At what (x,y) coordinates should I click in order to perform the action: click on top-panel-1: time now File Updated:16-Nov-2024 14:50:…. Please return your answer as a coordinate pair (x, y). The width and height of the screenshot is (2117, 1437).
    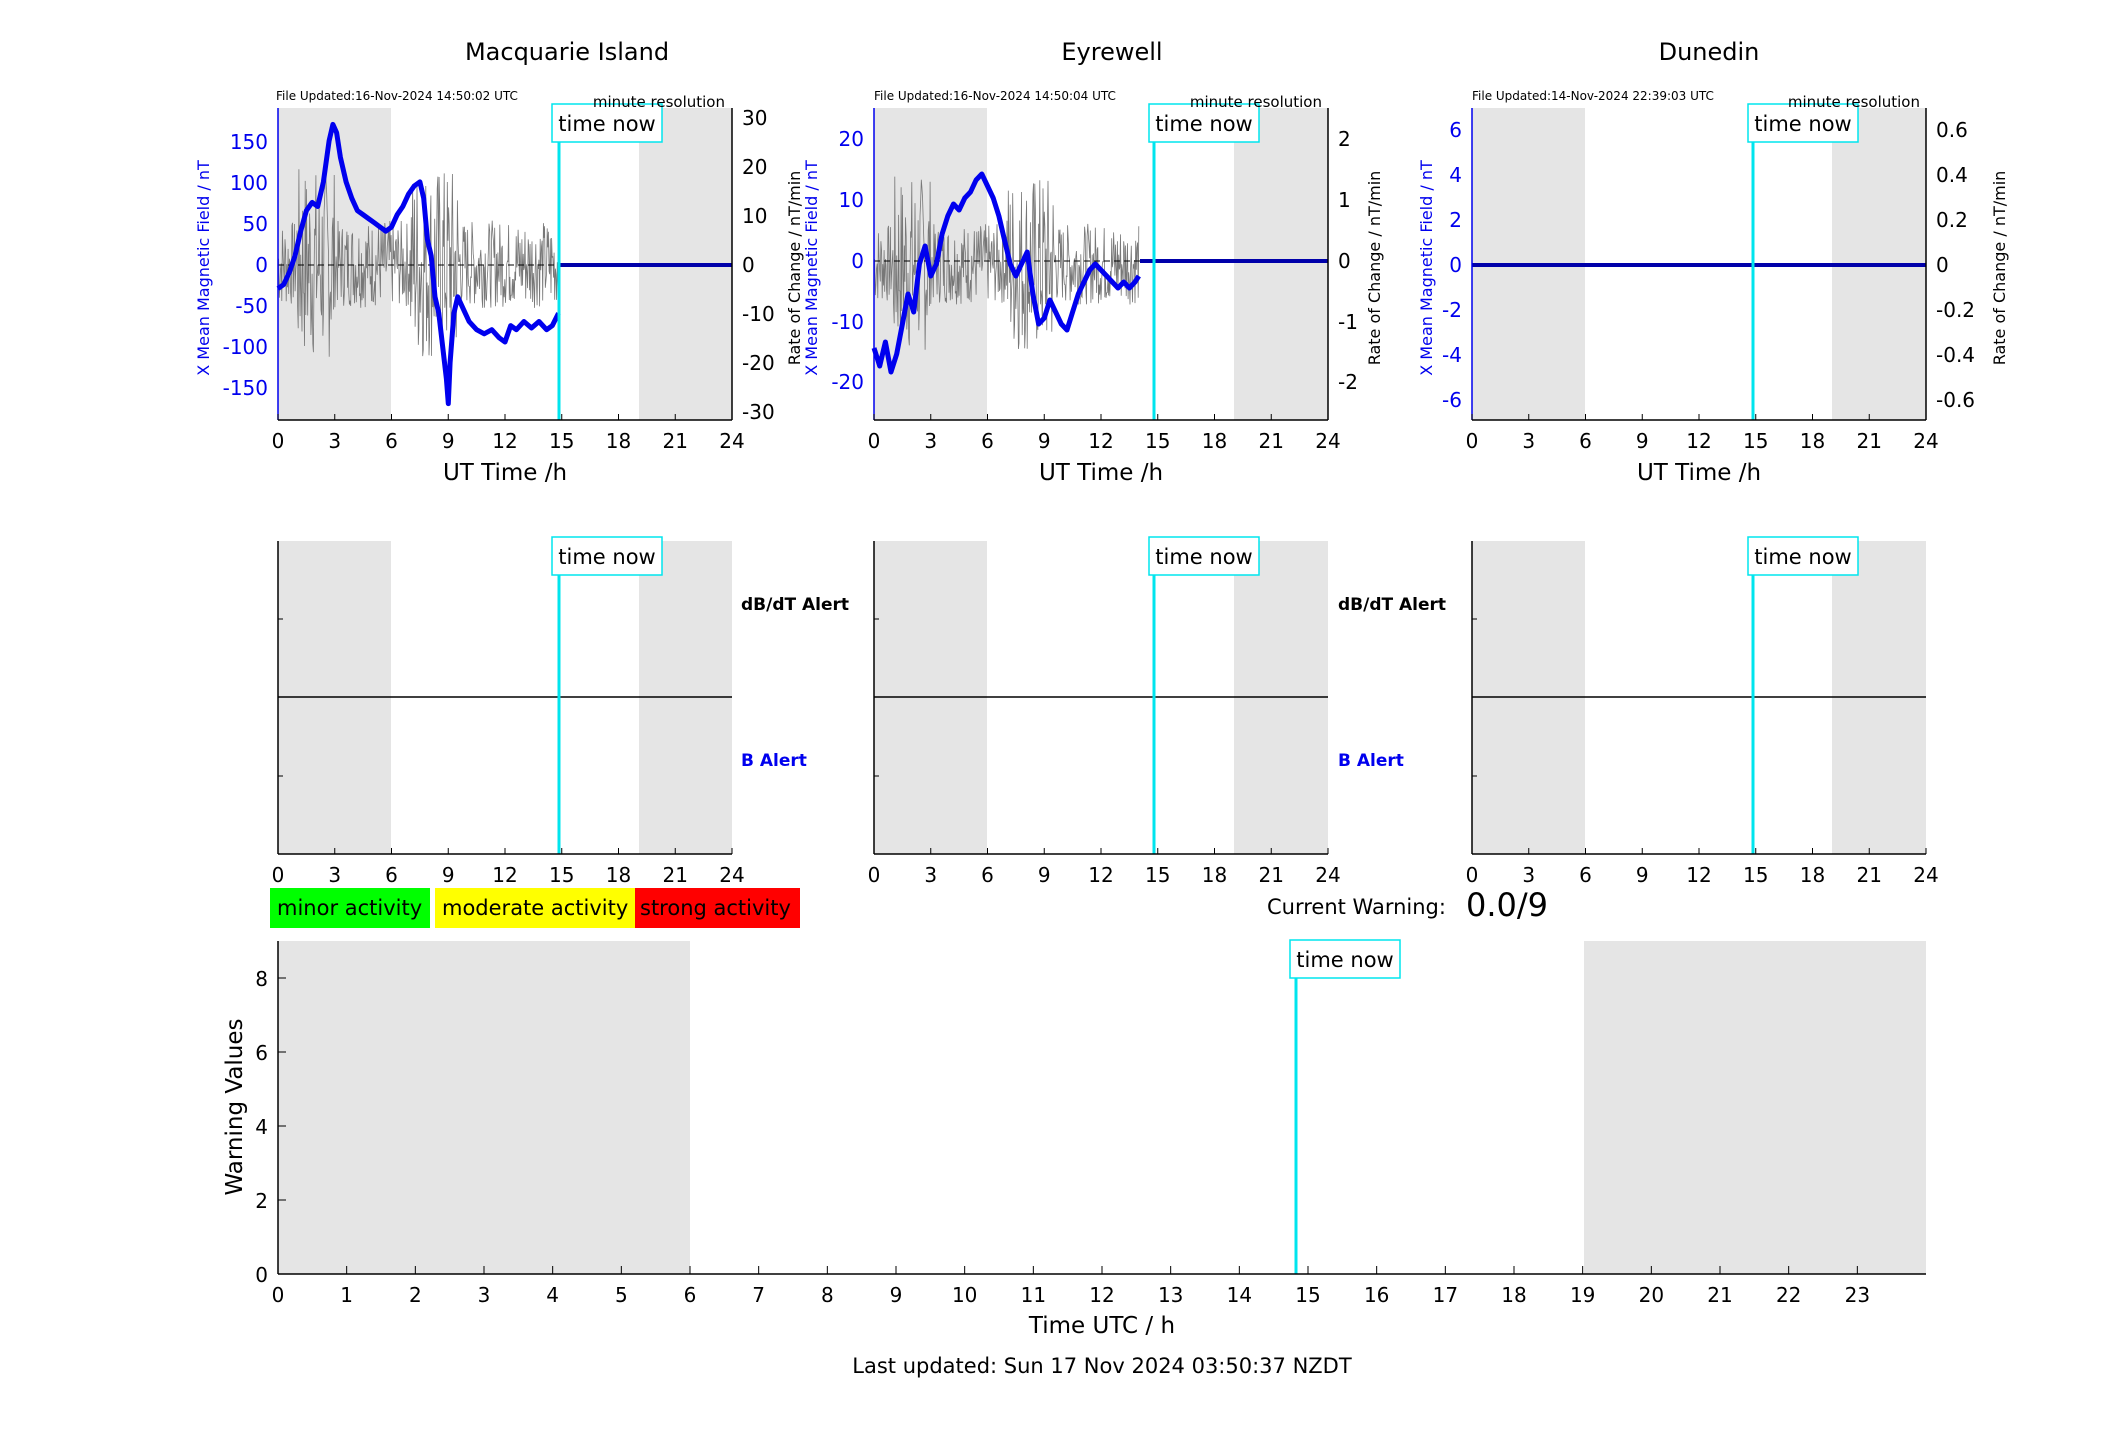
    Looking at the image, I should click on (499, 287).